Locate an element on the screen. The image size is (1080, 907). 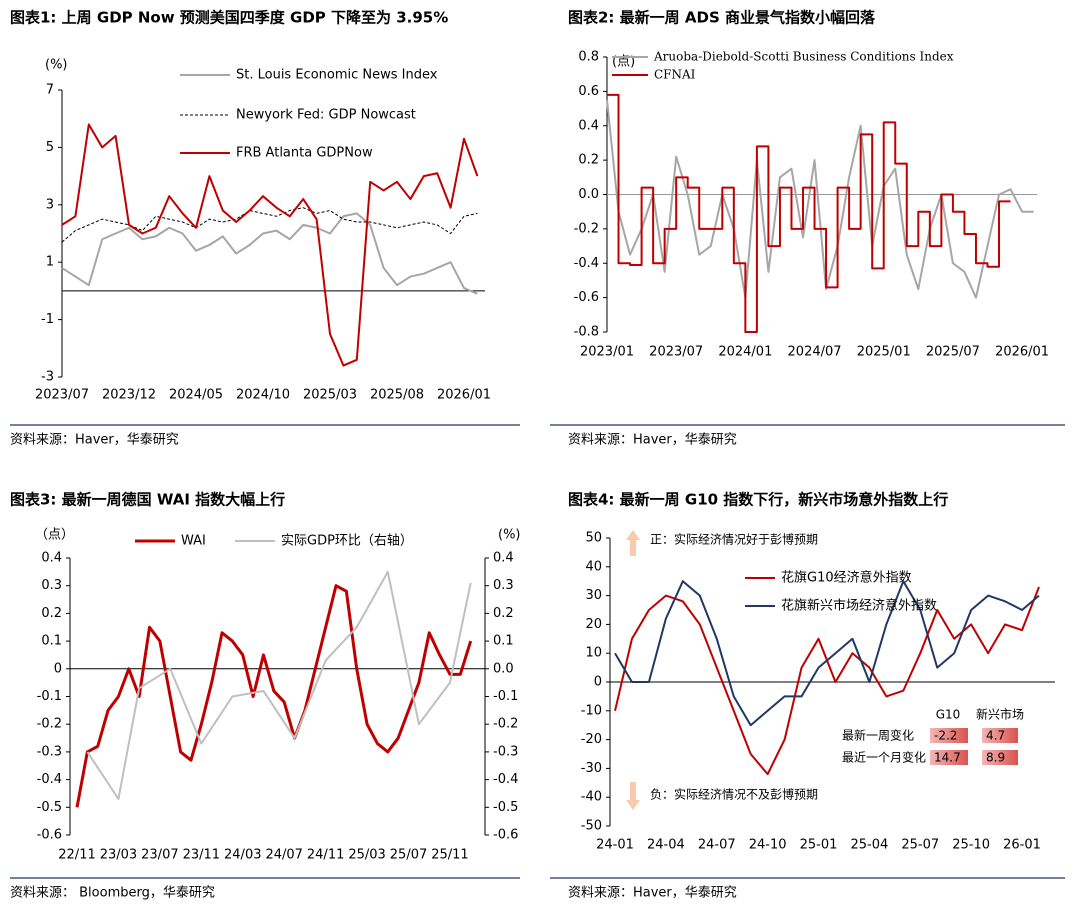
legend-label: 实际GDP环比（右轴） is located at coordinates (347, 541).